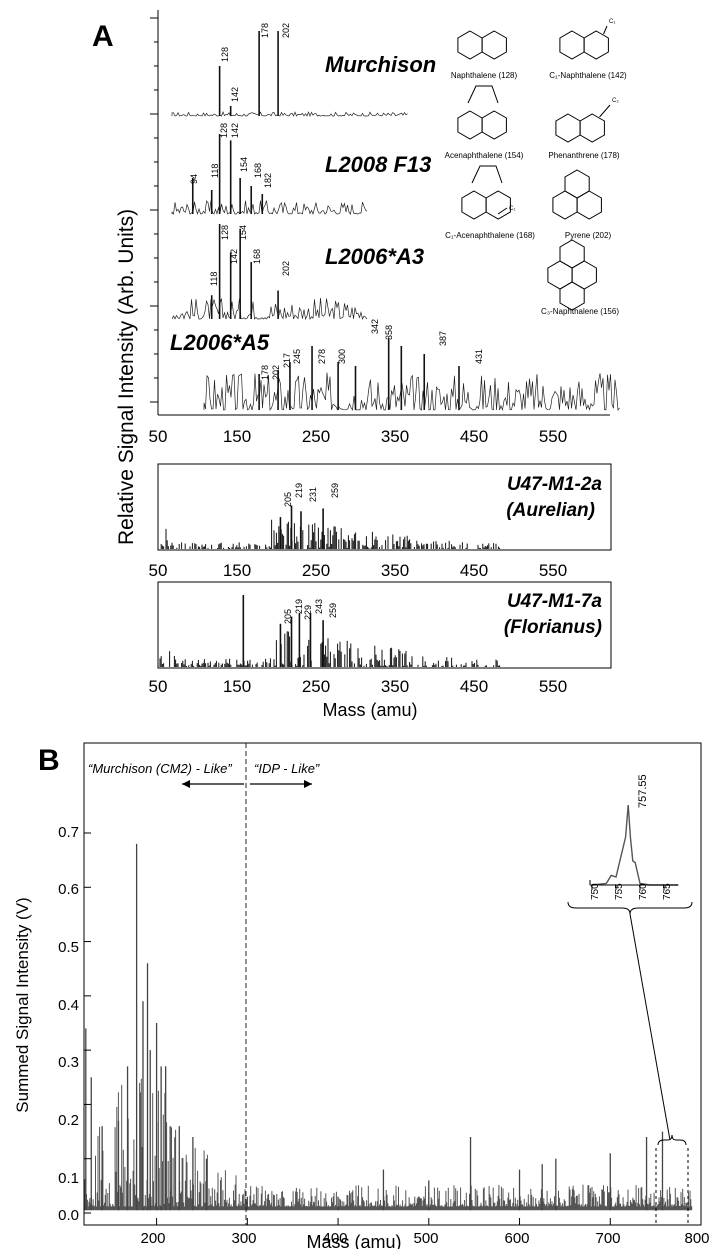 Image resolution: width=717 pixels, height=1249 pixels. What do you see at coordinates (630, 908) in the screenshot?
I see `inset-brace` at bounding box center [630, 908].